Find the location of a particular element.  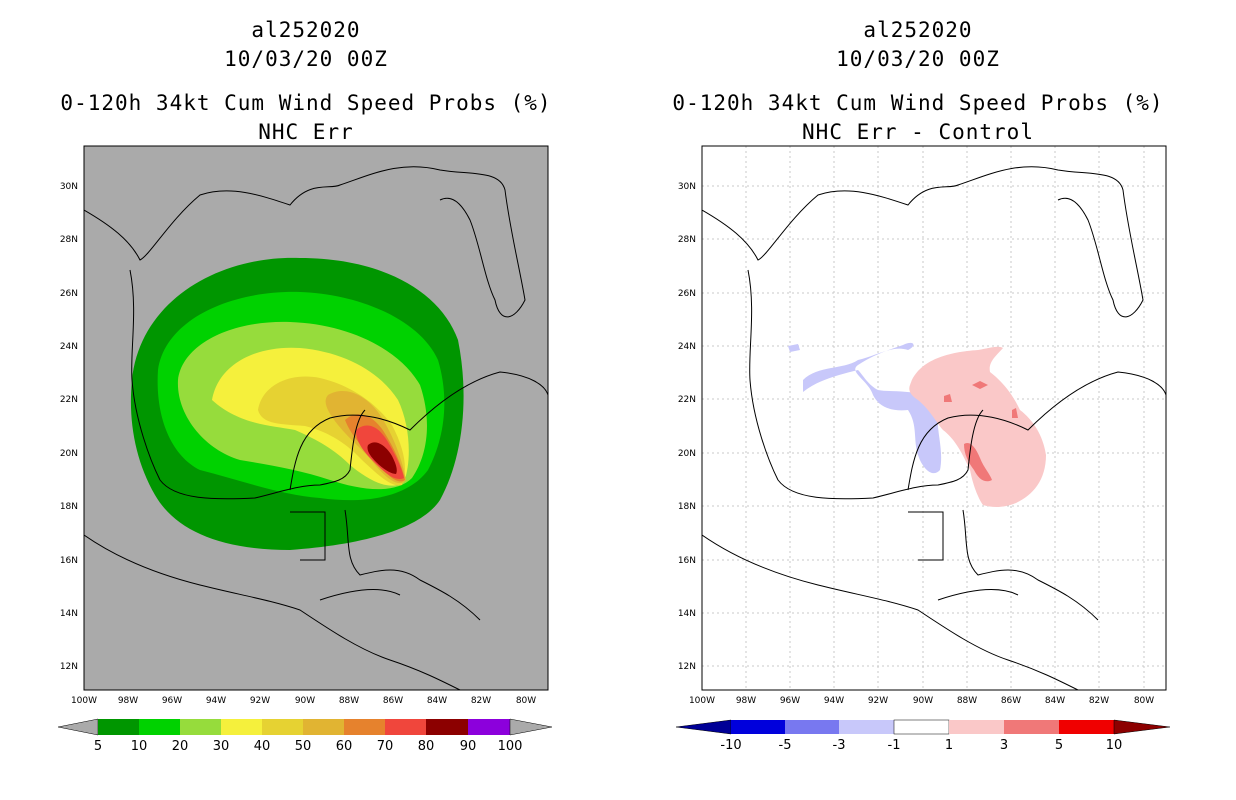

lat-label: 12N is located at coordinates (687, 667).